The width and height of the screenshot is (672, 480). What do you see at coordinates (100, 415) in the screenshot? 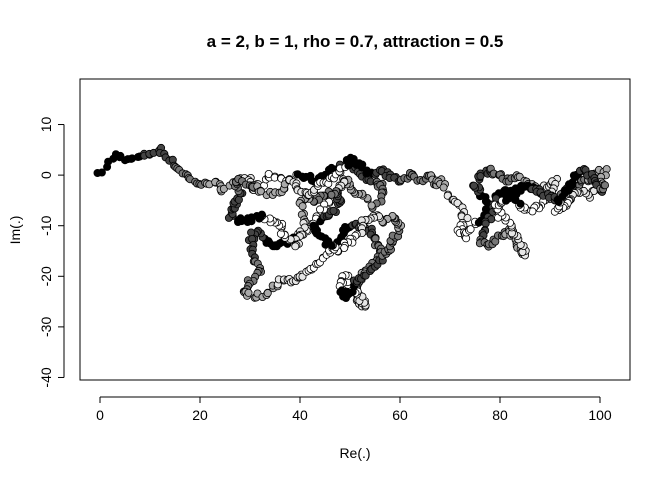
I see `x-tick-label: 0` at bounding box center [100, 415].